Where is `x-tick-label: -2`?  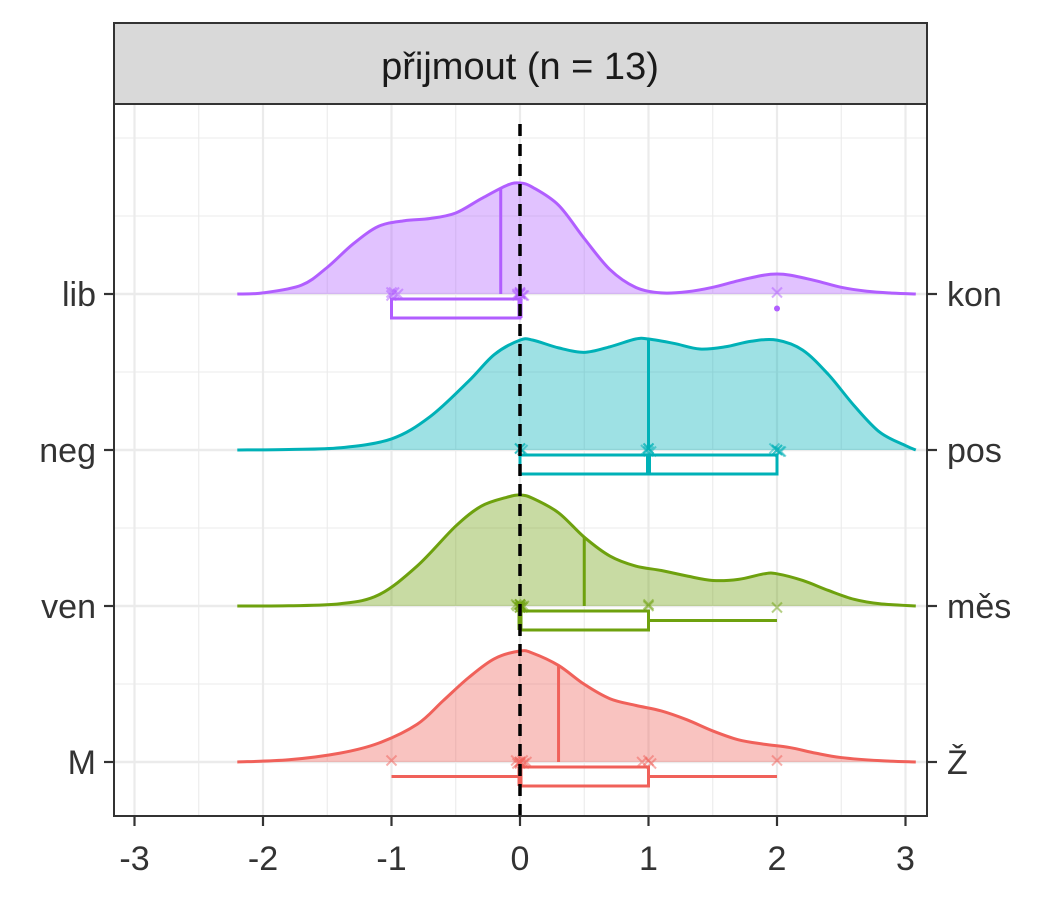 x-tick-label: -2 is located at coordinates (263, 859).